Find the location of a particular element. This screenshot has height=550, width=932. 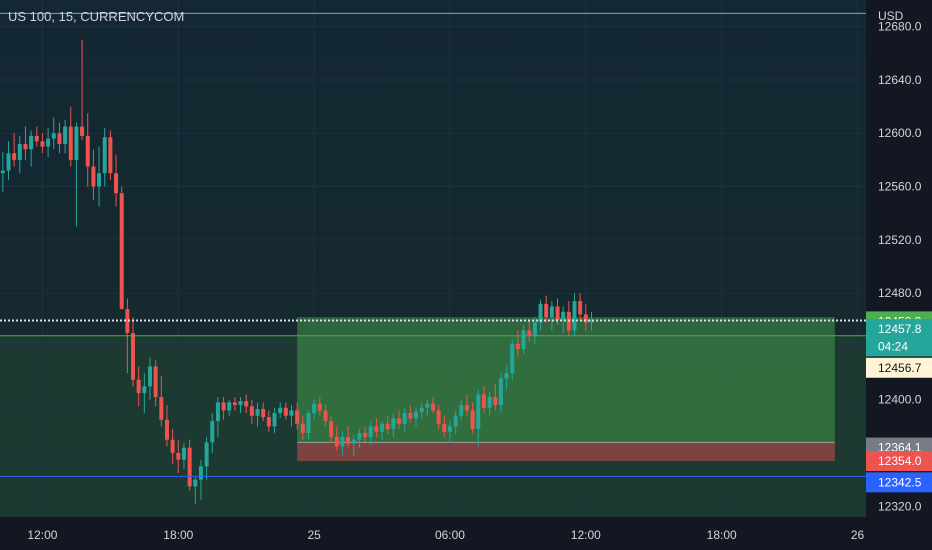

long-position-stop-zone is located at coordinates (566, 452).